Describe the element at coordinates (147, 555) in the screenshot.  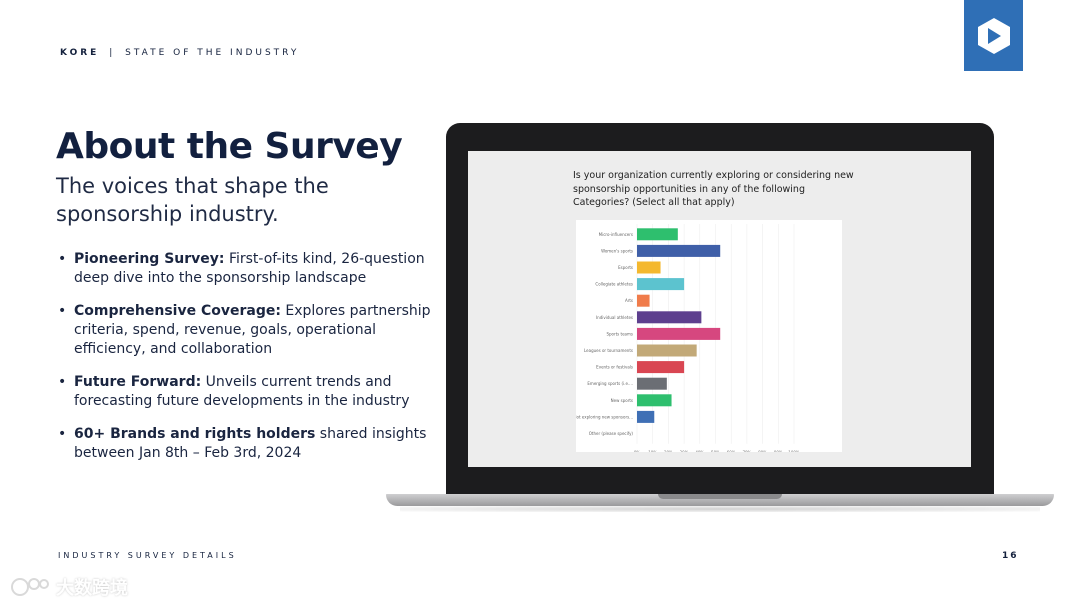
I see `footer-label: INDUSTRY SURVEY DETAILS` at that location.